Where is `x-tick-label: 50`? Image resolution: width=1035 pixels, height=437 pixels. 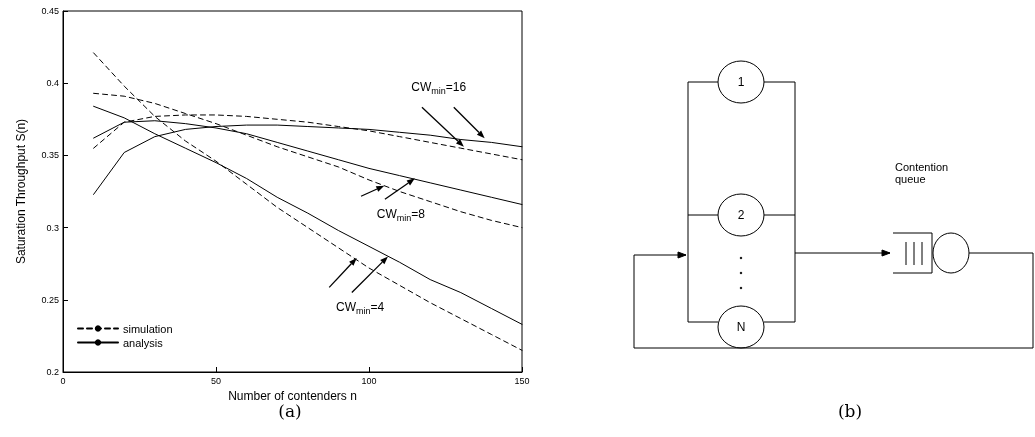 x-tick-label: 50 is located at coordinates (216, 380).